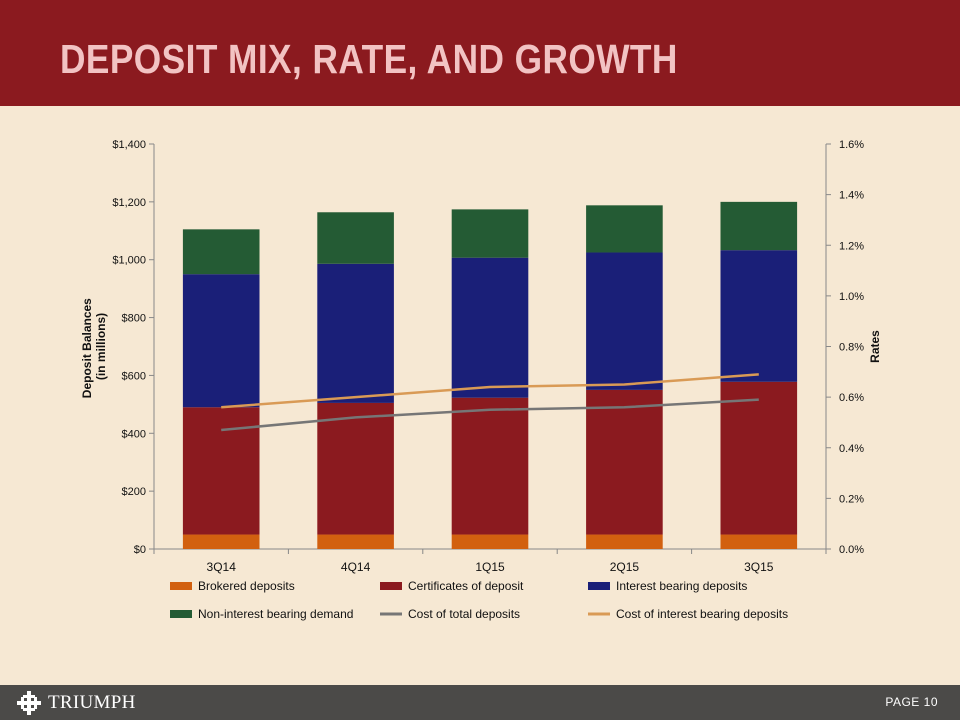  I want to click on right-axis-tick-labels: 0.0% 0.2% 0.4% 0.6% 0.8% 1.0% 1.2% 1.4% 1.6%, so click(851, 347).